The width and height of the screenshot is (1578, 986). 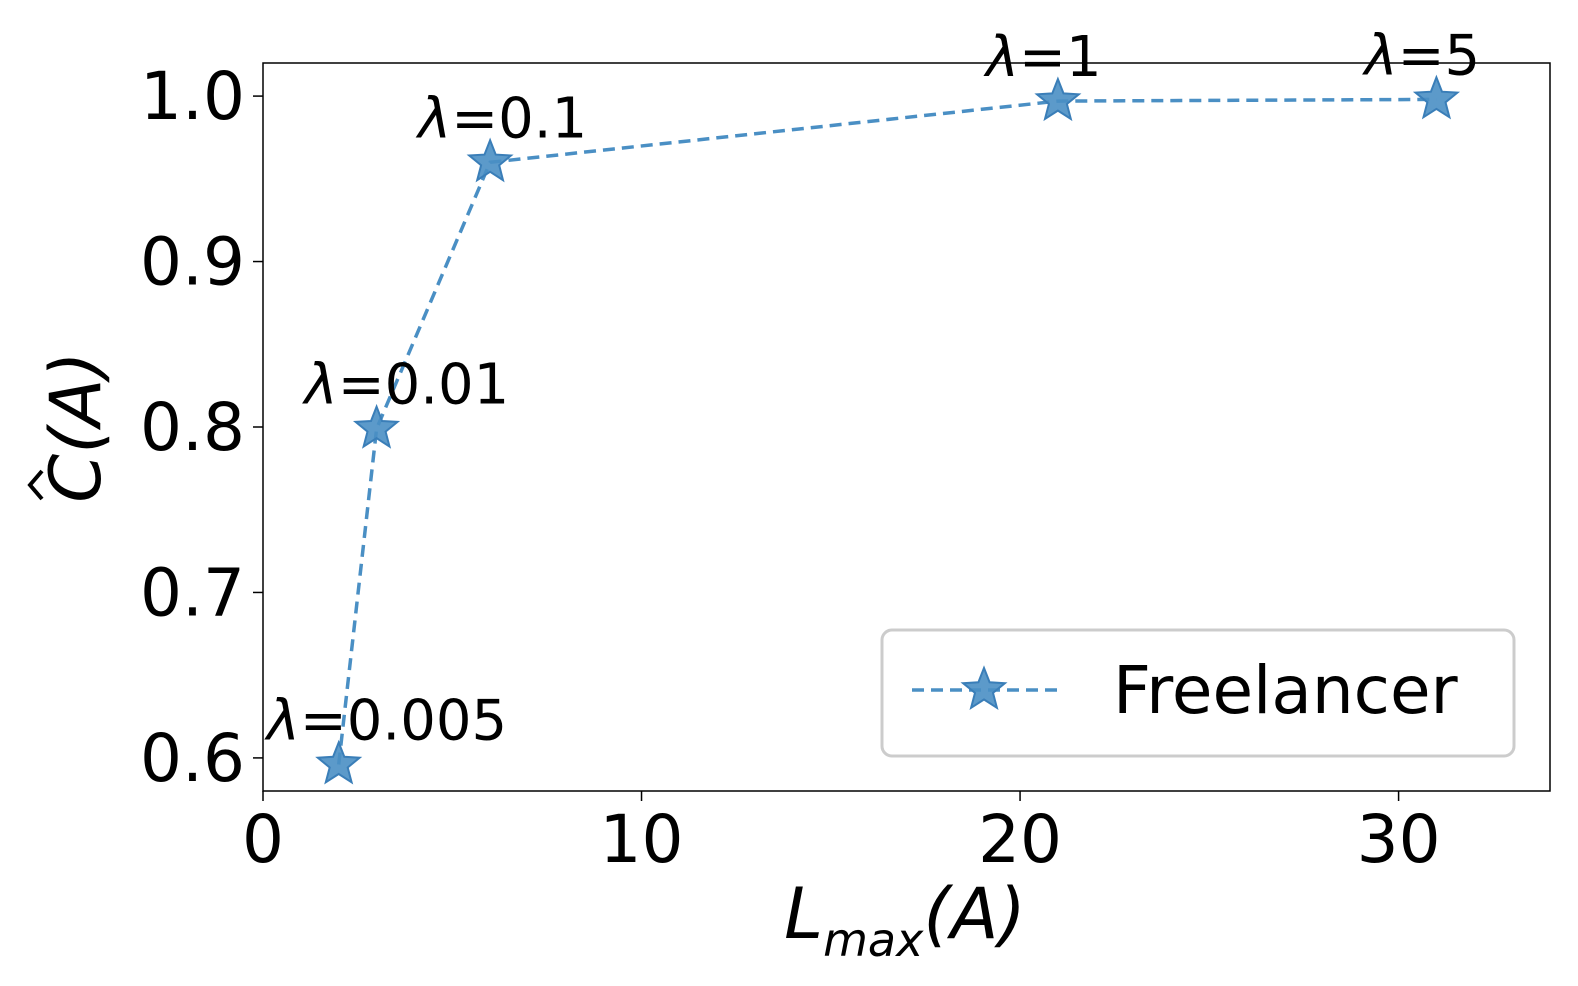 I want to click on point-annotation: λ=5, so click(x=1420, y=55).